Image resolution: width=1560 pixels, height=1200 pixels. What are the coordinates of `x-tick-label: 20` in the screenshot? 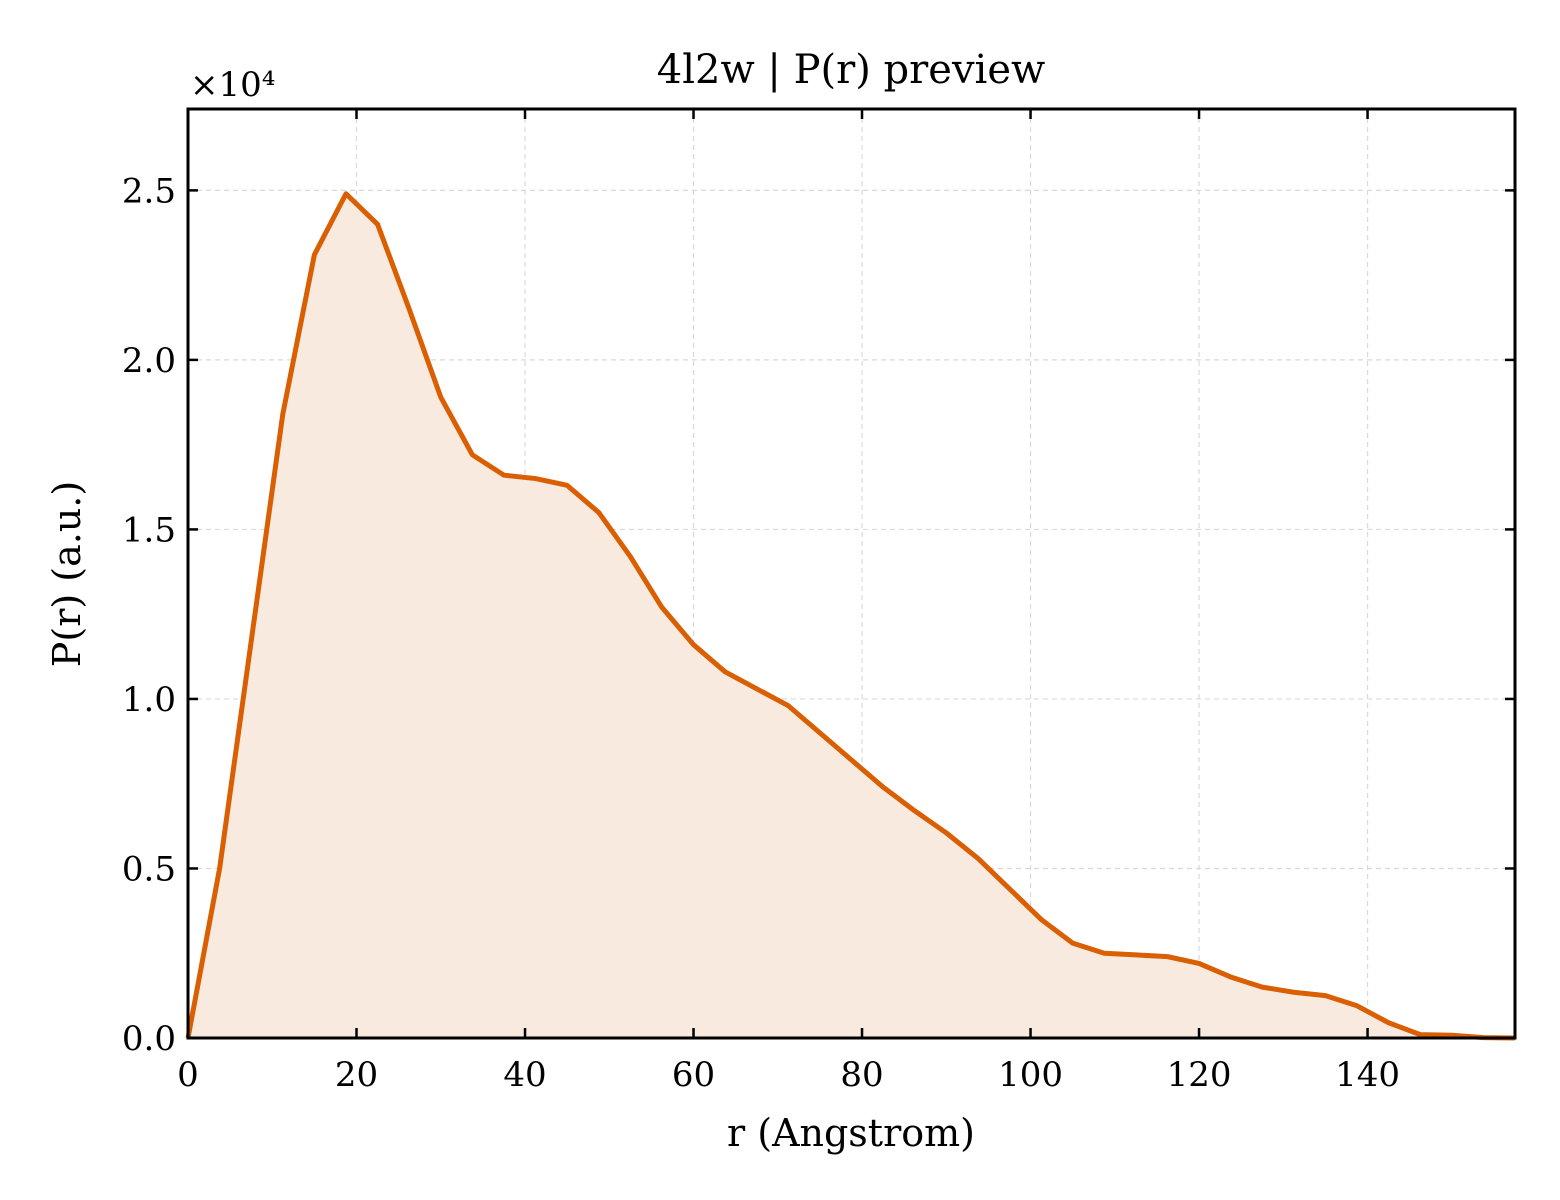 It's located at (356, 1075).